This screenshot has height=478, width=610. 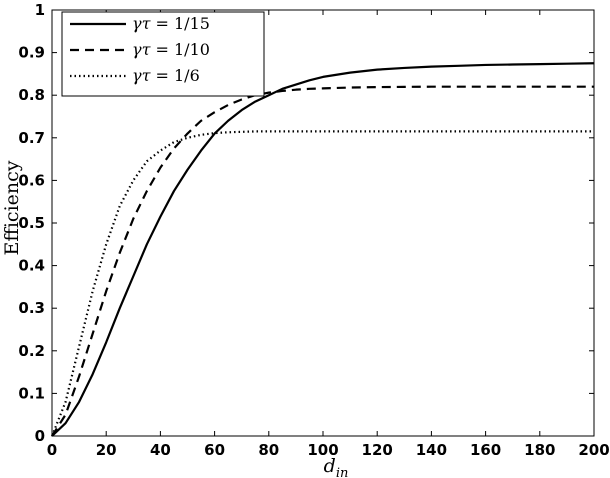 I want to click on y-axis-label: Efficiency, so click(x=12, y=207).